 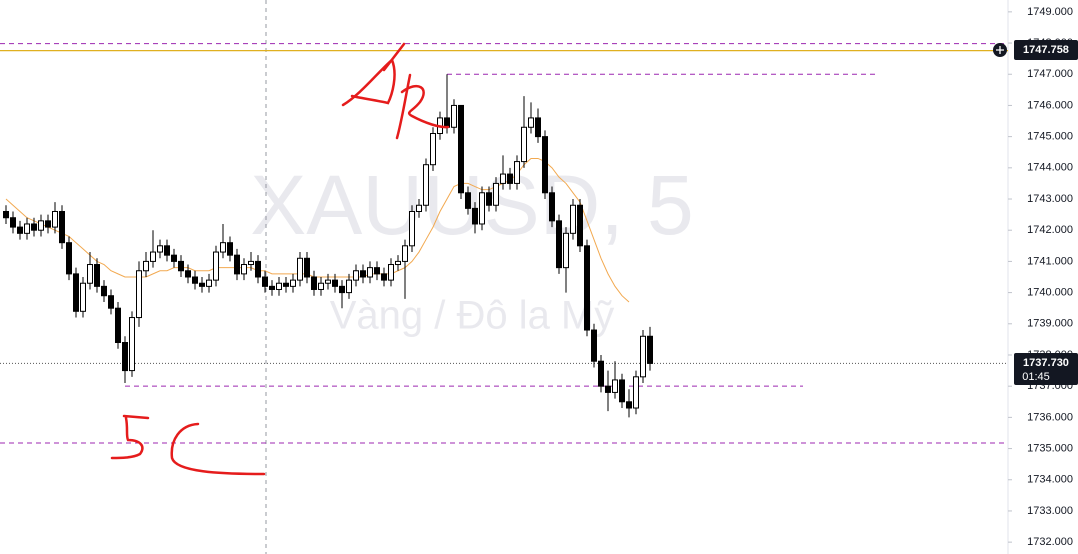 What do you see at coordinates (422, 106) in the screenshot?
I see `drawing-r` at bounding box center [422, 106].